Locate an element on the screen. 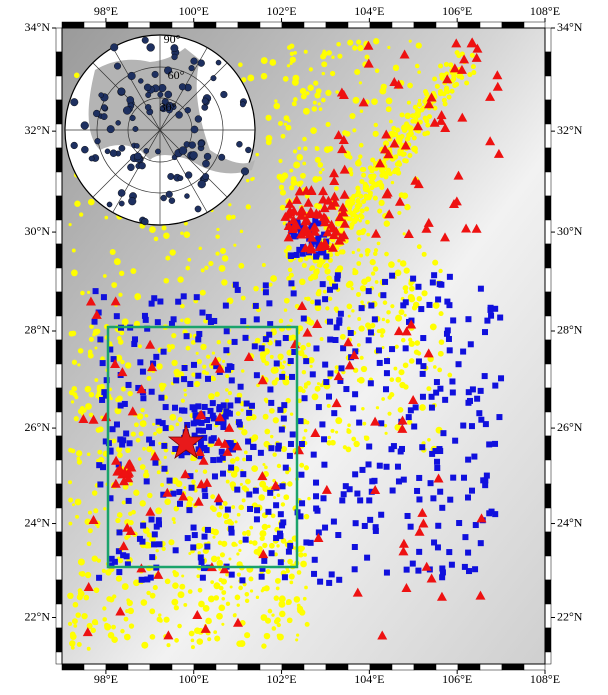 The width and height of the screenshot is (608, 695). inset-globe: 90° 60° 30° is located at coordinates (160, 129).